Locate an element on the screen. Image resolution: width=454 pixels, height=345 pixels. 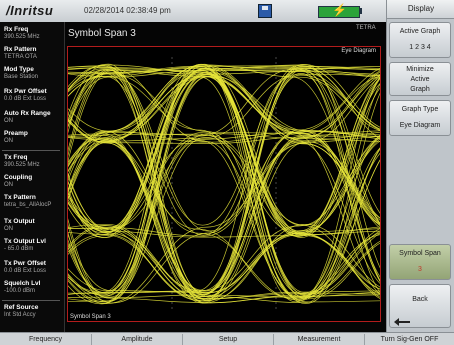
minimize-active-graph-softkey: Minimize Active Graph is located at coordinates (420, 79).